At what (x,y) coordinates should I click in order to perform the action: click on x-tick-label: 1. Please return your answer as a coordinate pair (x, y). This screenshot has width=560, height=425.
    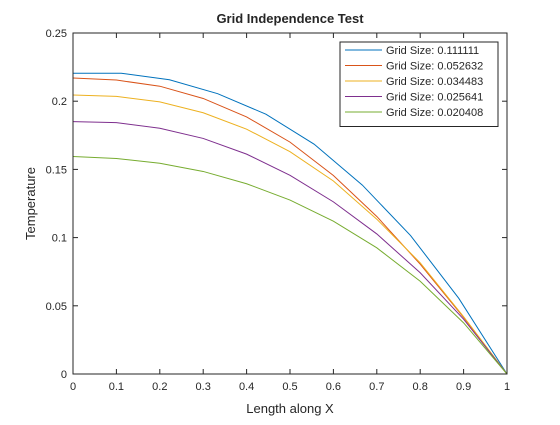
    Looking at the image, I should click on (507, 387).